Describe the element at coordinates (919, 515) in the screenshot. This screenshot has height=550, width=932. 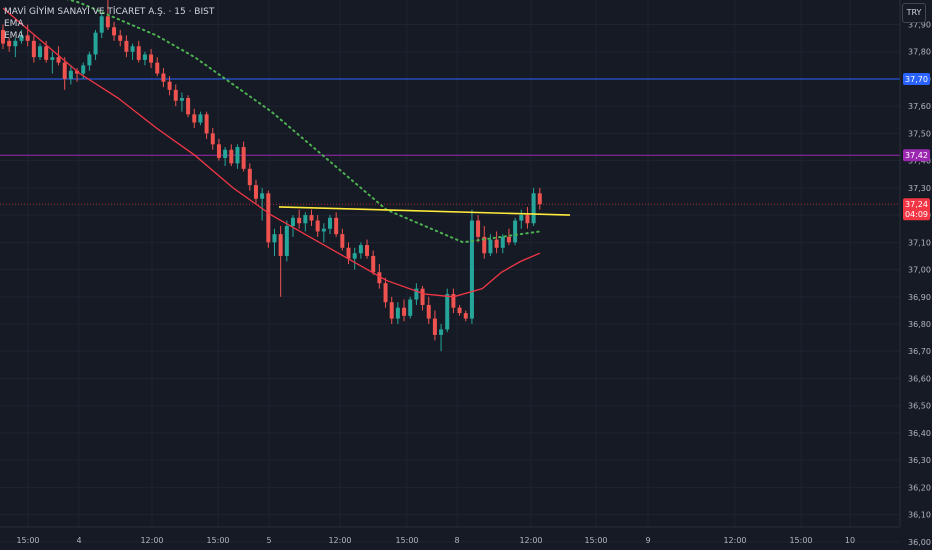
I see `y-tick-label: 36,10` at that location.